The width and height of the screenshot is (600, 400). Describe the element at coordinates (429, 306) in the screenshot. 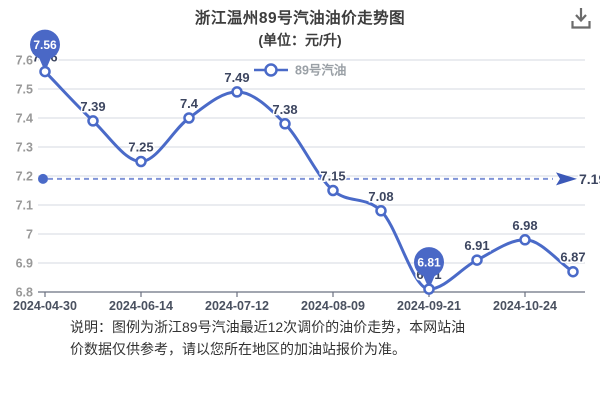

I see `x-tick-label: 2024-09-21` at that location.